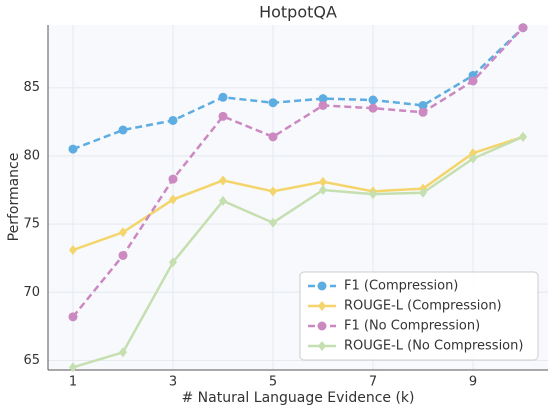 The image size is (557, 417). Describe the element at coordinates (401, 286) in the screenshot. I see `legend-label: F1 (Compression)` at that location.